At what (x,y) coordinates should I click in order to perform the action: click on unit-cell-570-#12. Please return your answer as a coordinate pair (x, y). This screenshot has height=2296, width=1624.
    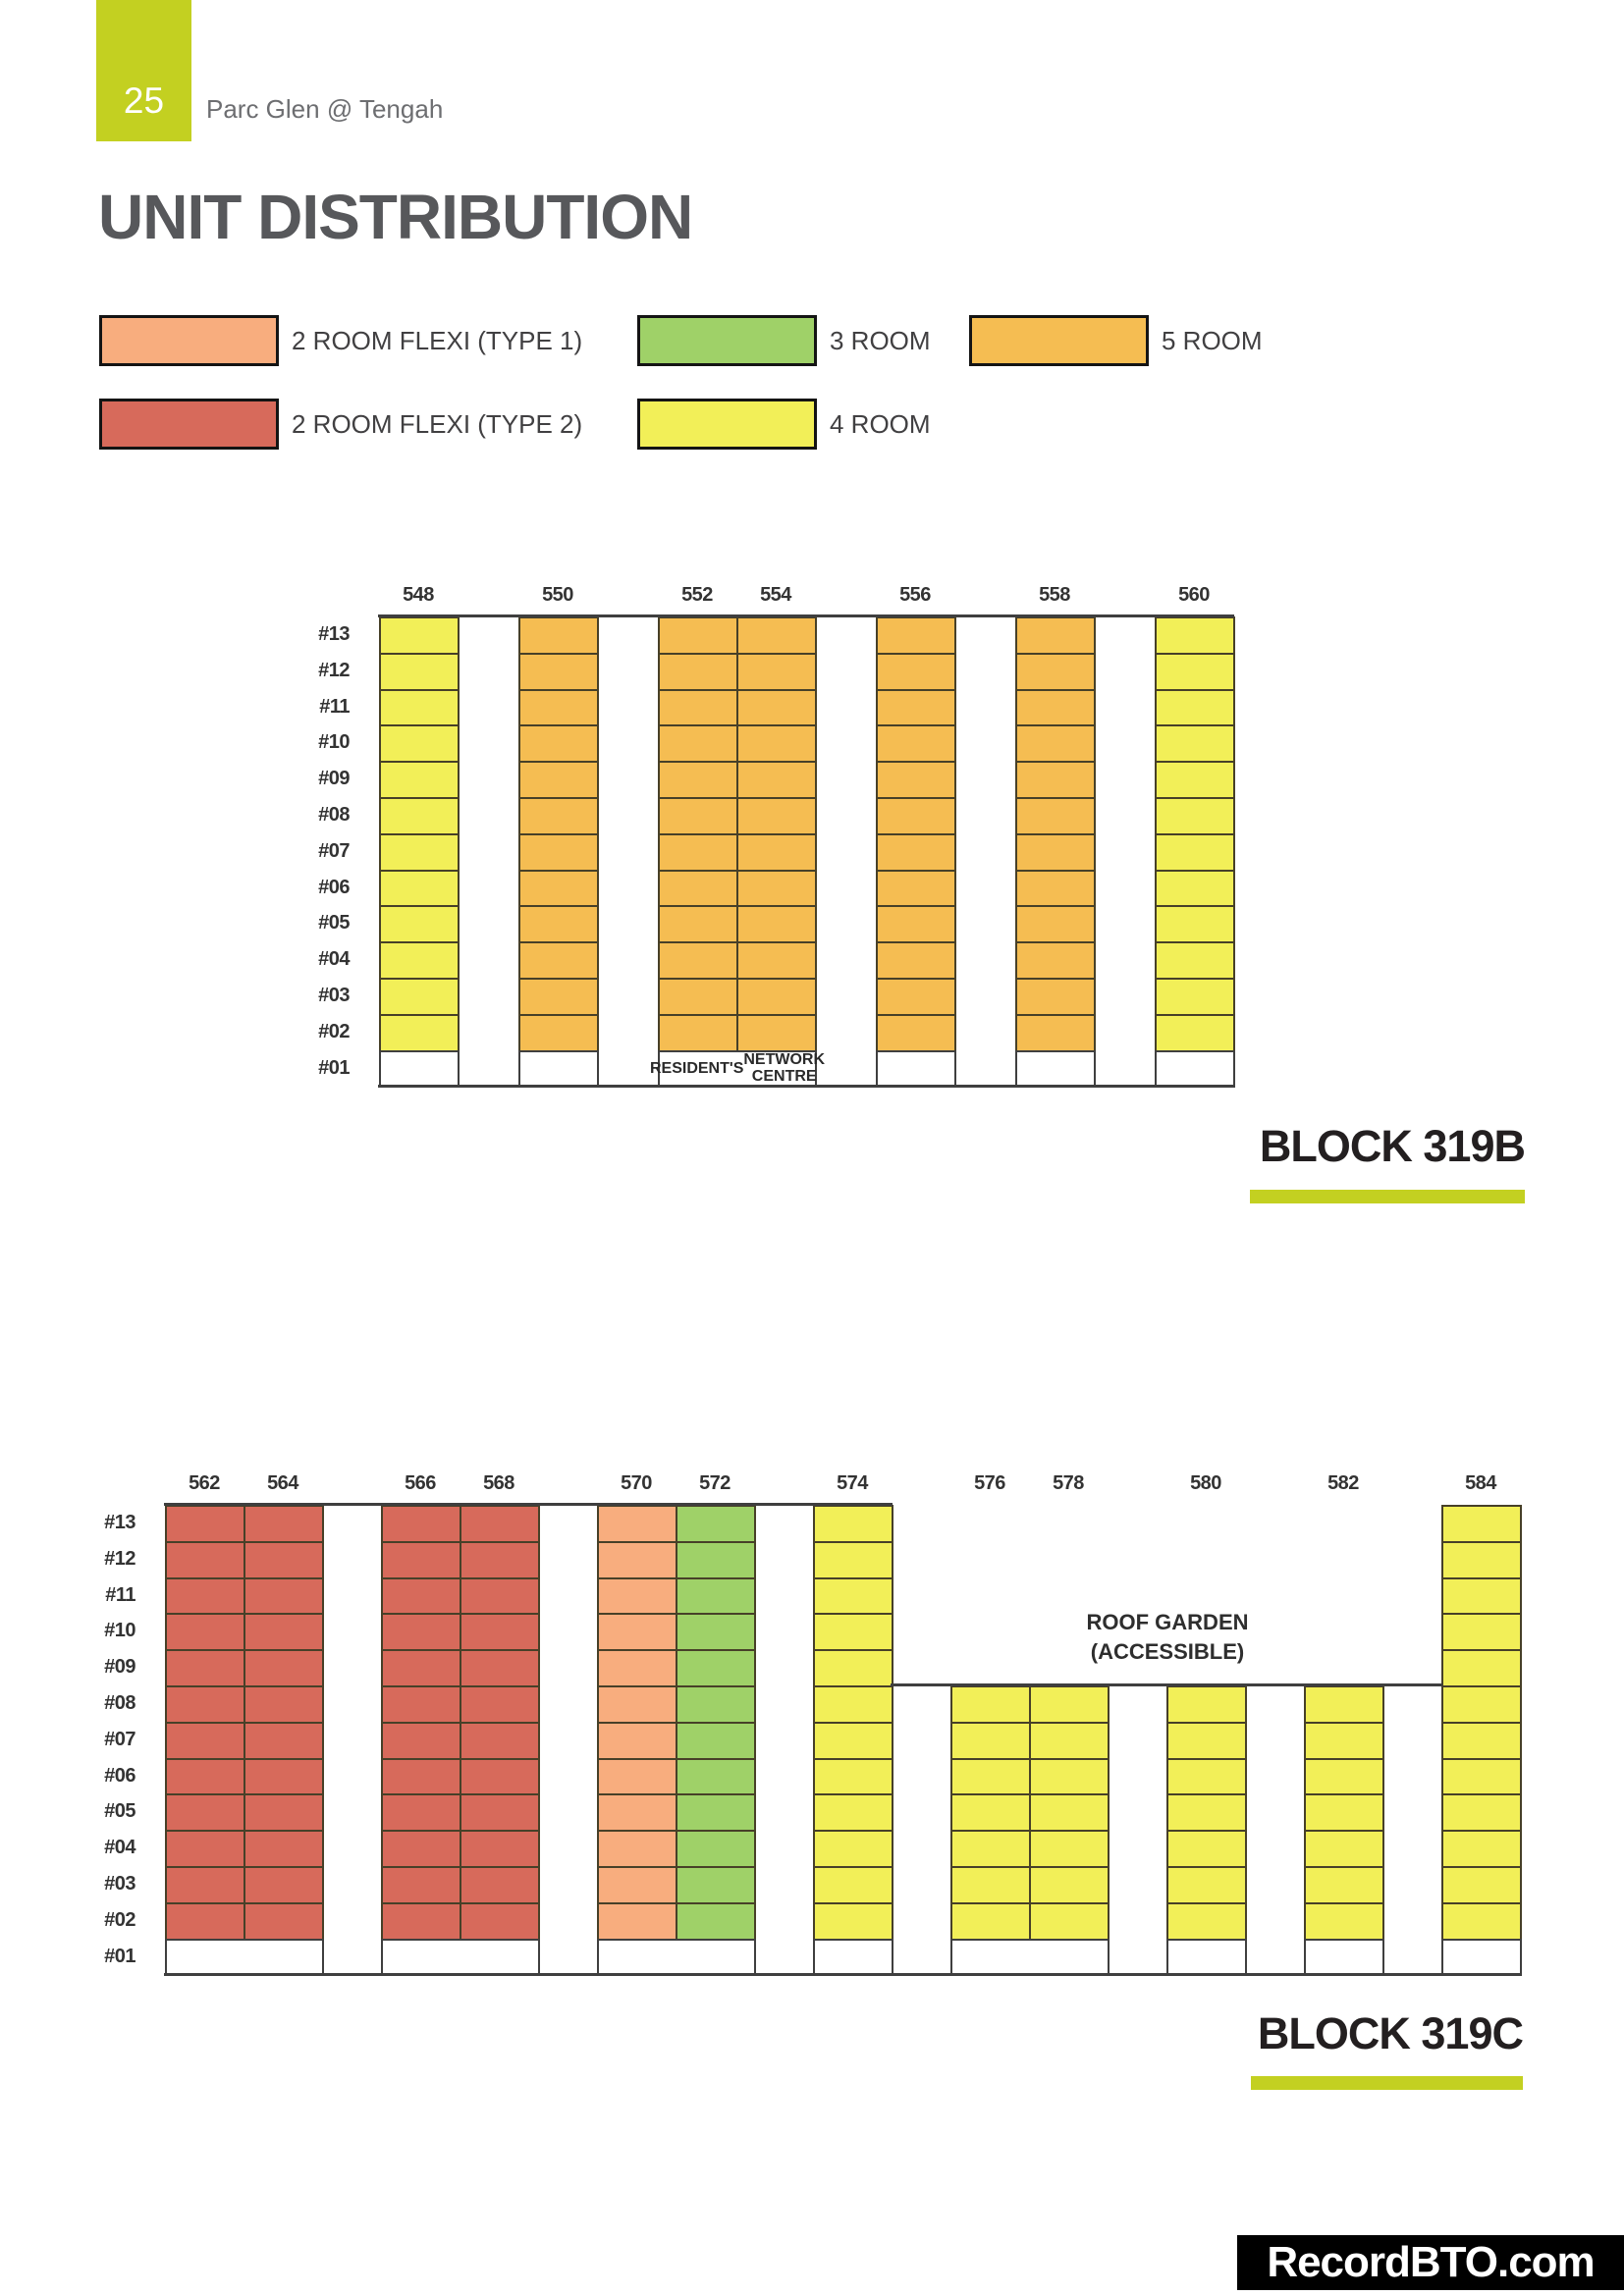
    Looking at the image, I should click on (637, 1560).